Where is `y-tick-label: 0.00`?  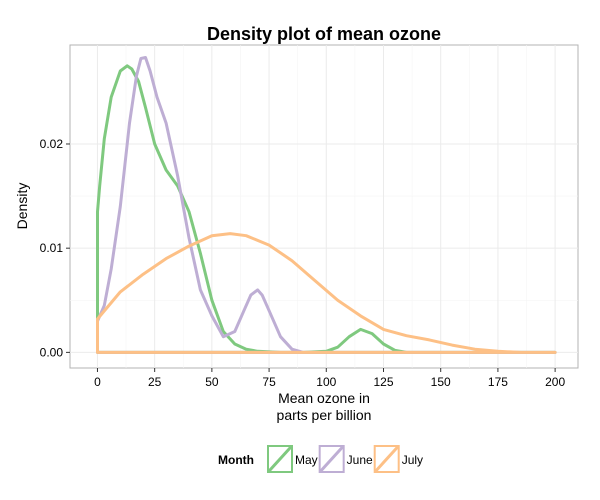 y-tick-label: 0.00 is located at coordinates (52, 352).